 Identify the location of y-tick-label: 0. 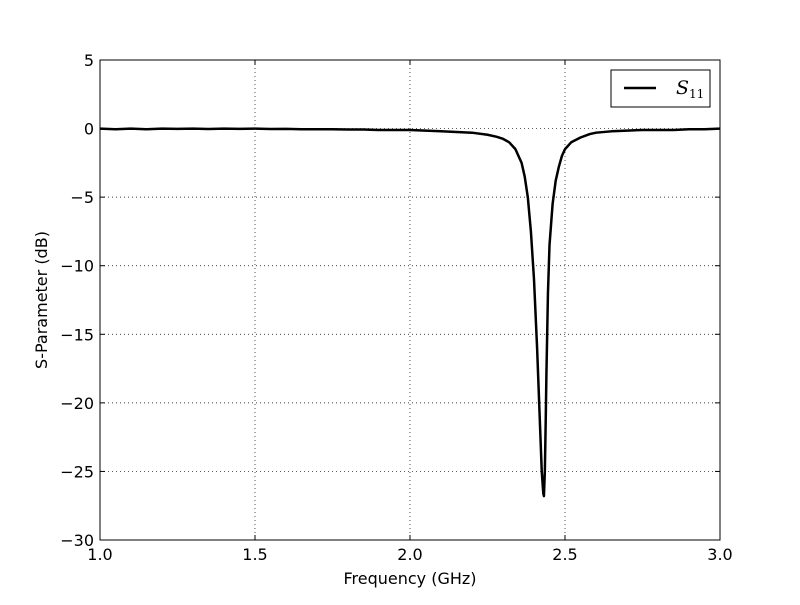
(89, 129).